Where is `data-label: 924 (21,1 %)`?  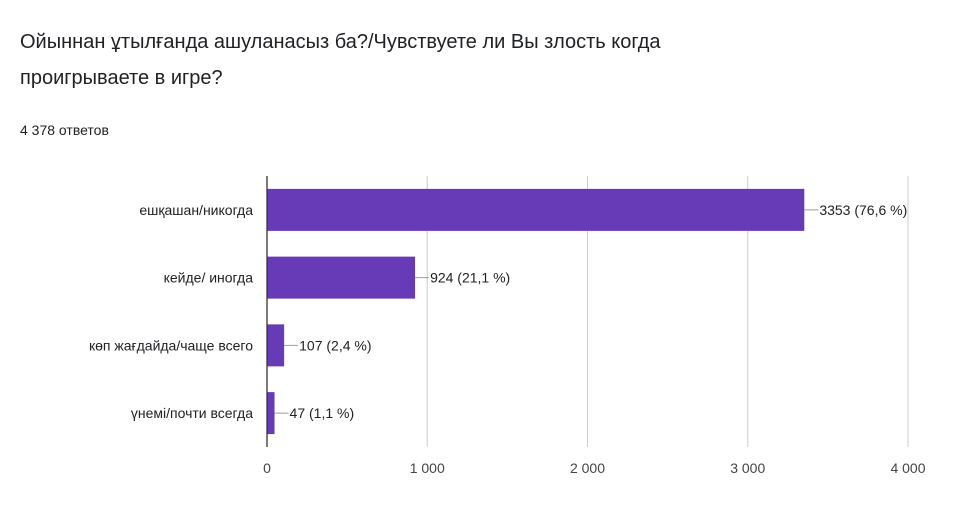 data-label: 924 (21,1 %) is located at coordinates (470, 278).